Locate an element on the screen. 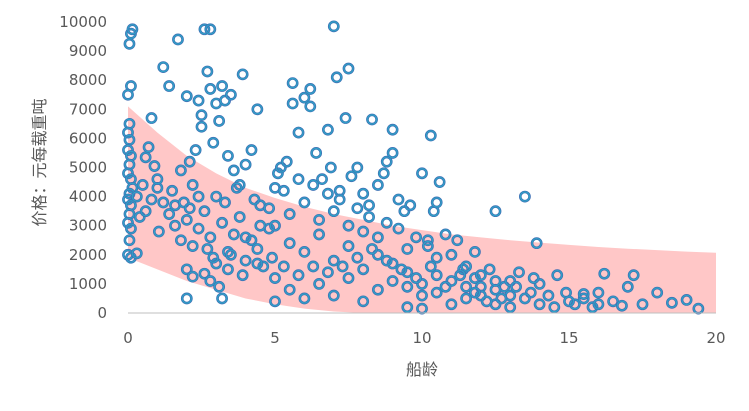  x-tick-label: 5 is located at coordinates (275, 338).